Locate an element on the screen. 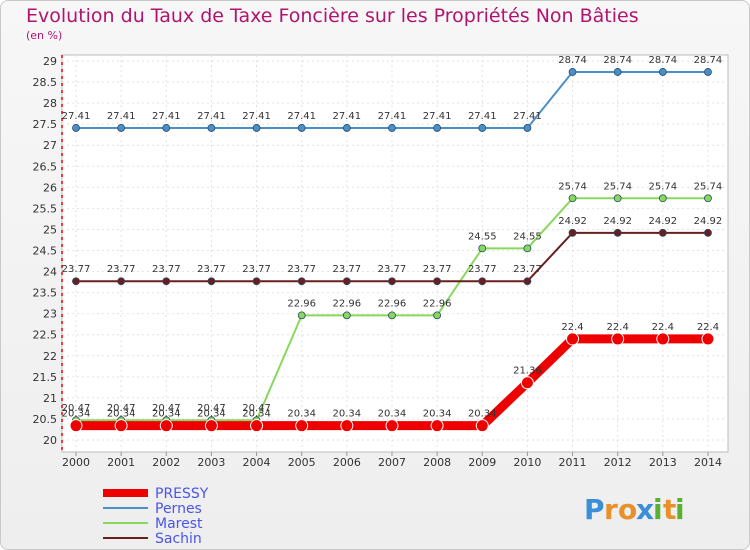 The image size is (750, 550). x-tick-label: 2006 is located at coordinates (347, 462).